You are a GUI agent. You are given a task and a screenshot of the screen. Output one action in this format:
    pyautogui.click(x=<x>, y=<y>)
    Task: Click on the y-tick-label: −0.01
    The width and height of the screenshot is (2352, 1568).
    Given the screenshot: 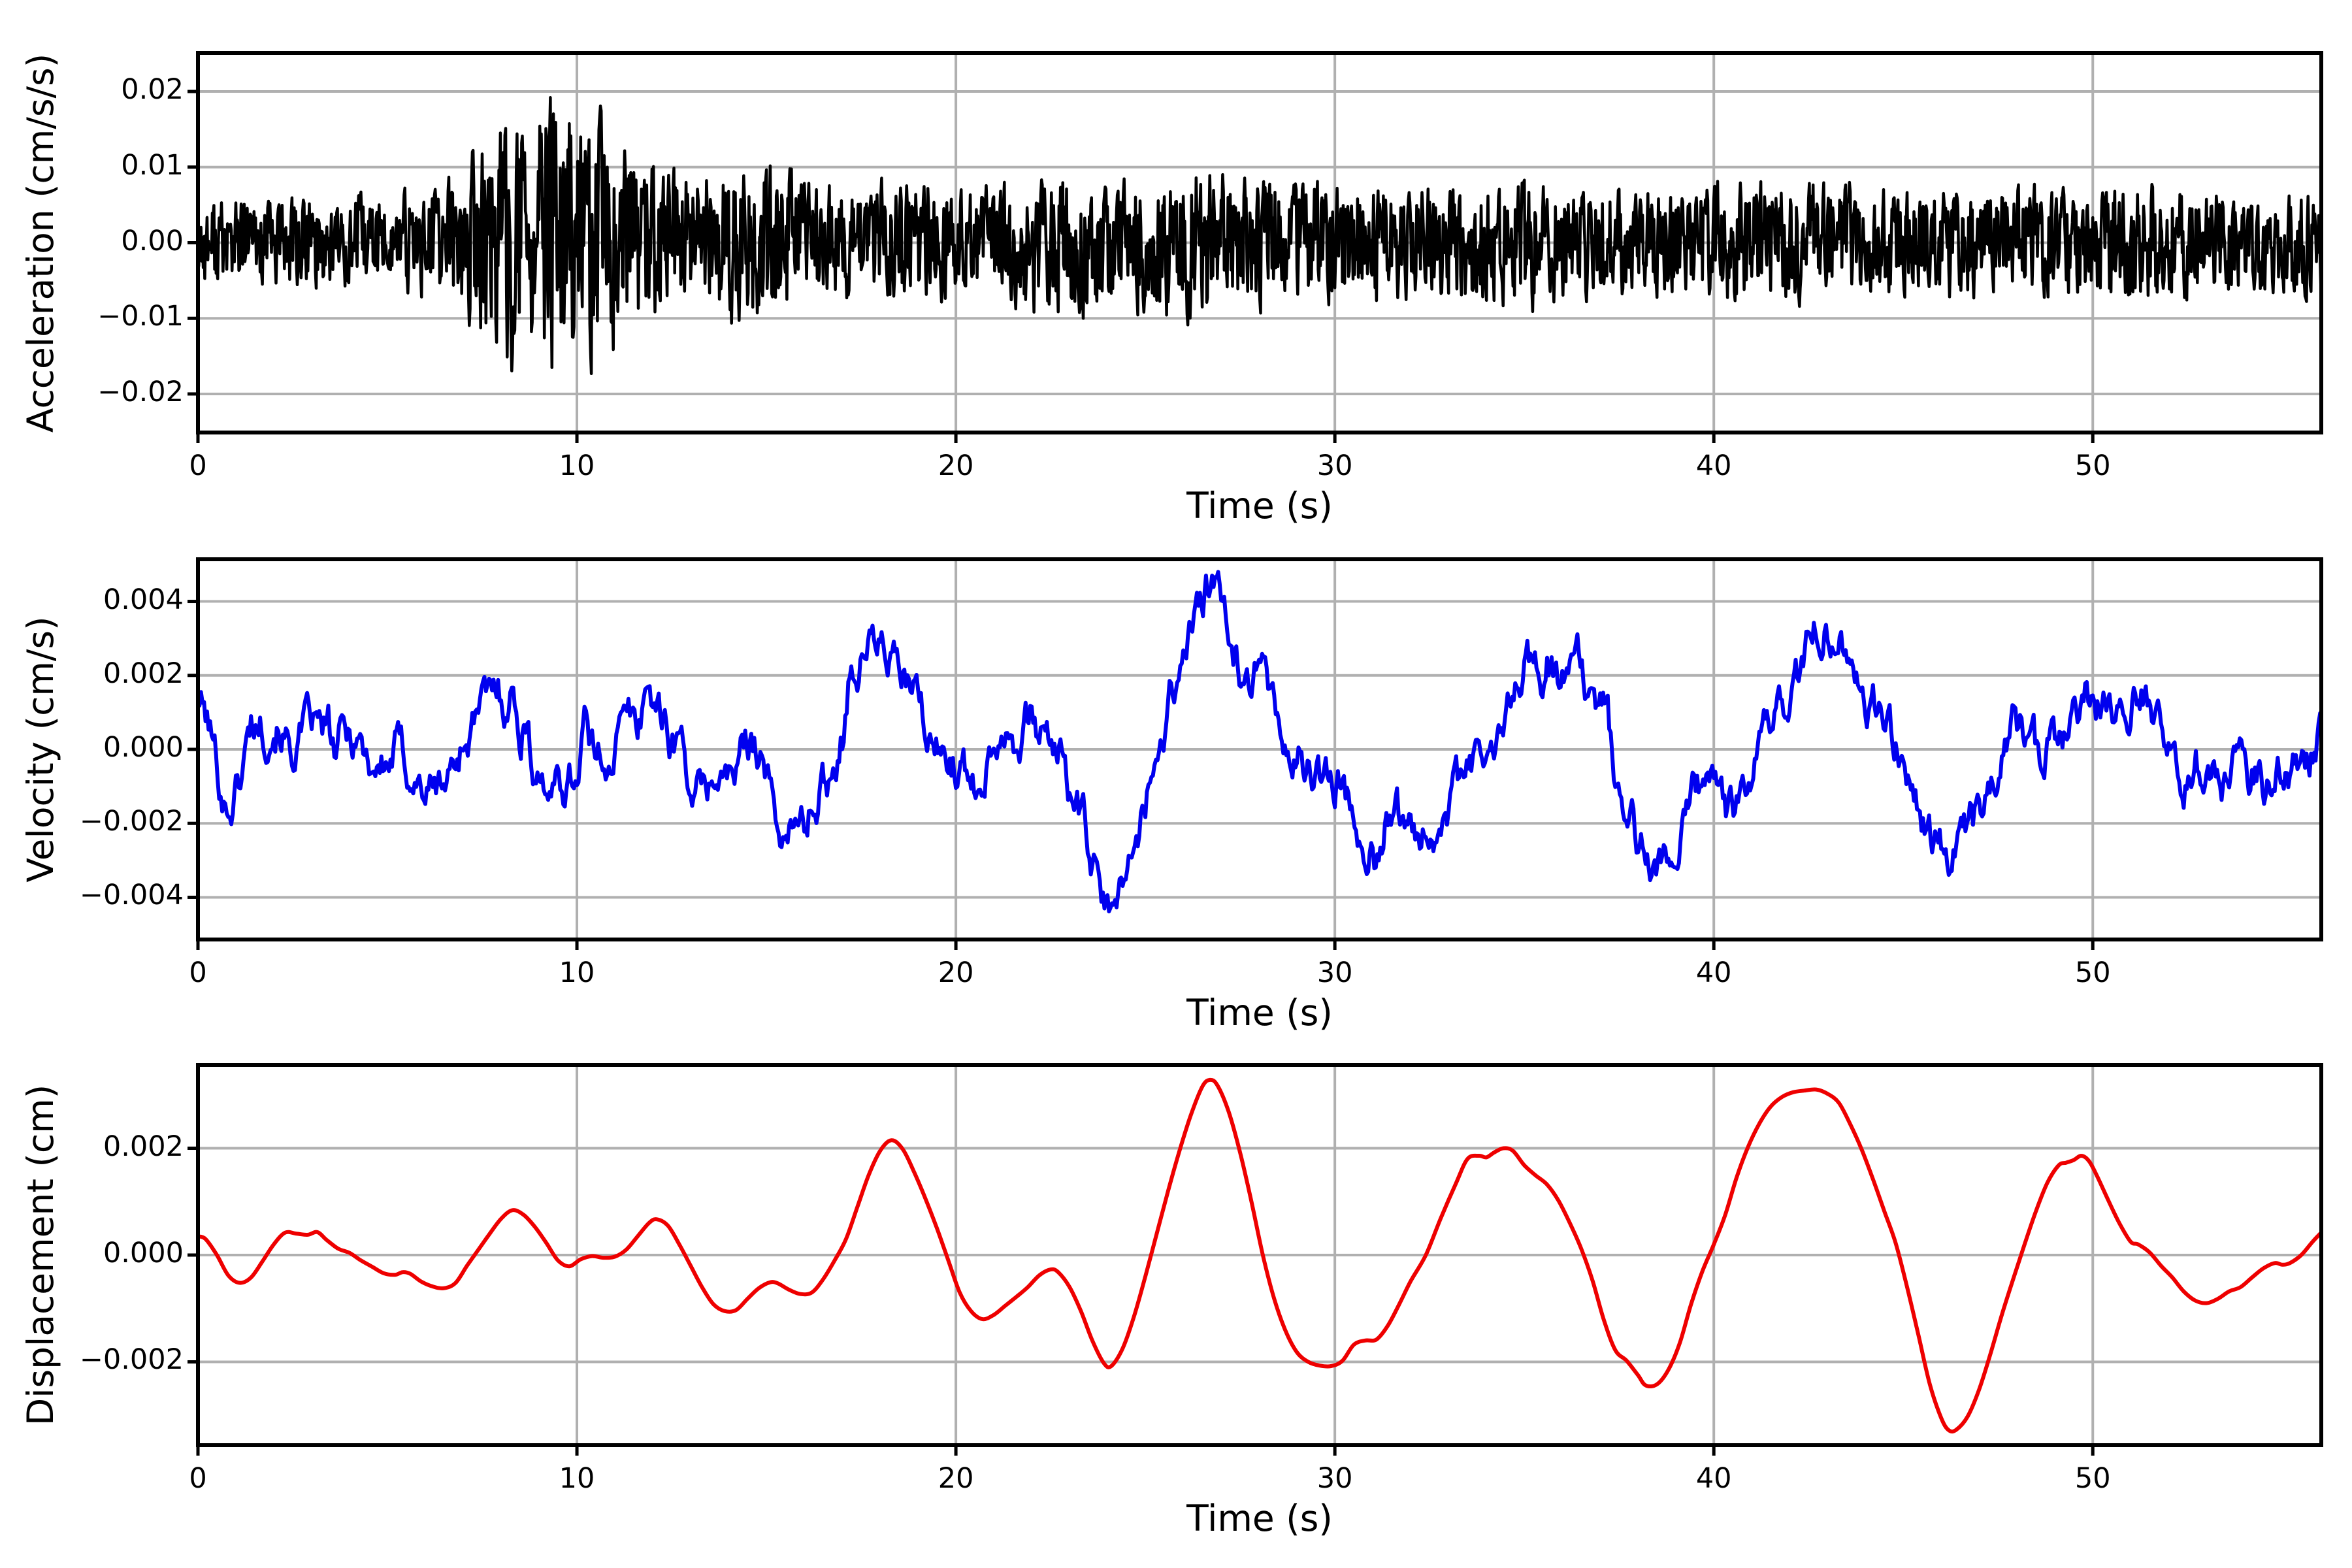 What is the action you would take?
    pyautogui.click(x=140, y=316)
    